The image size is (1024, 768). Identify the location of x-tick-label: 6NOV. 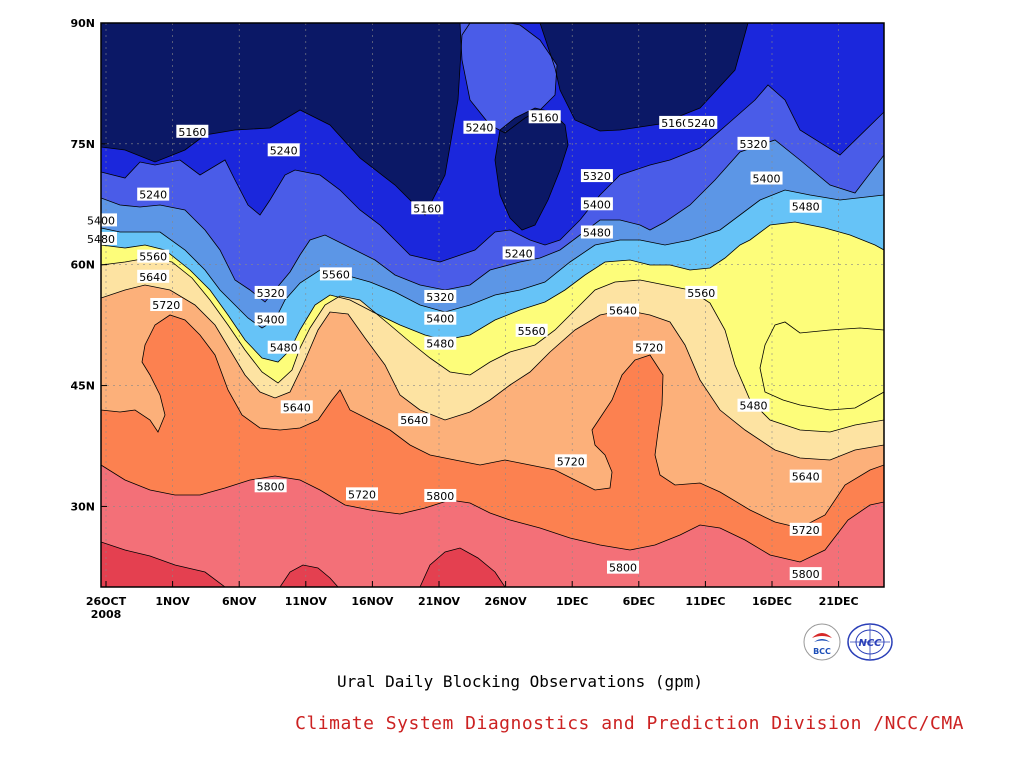
(239, 601).